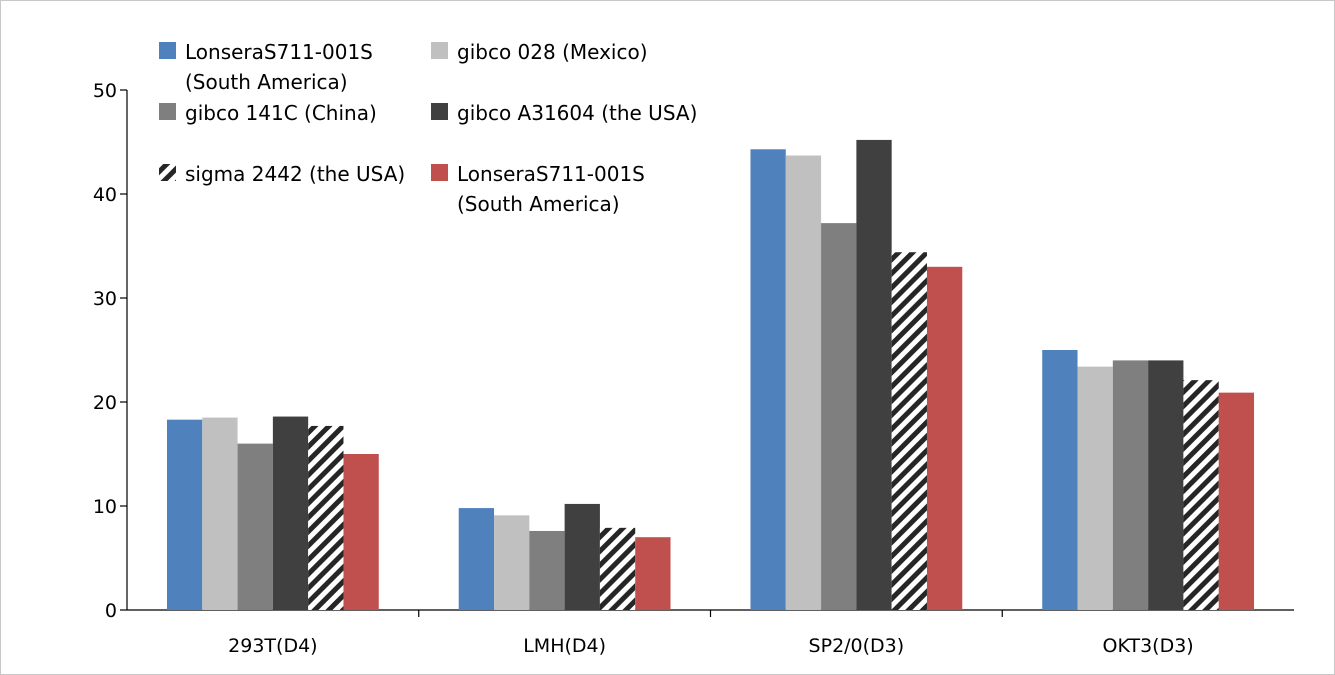 The height and width of the screenshot is (675, 1335). Describe the element at coordinates (272, 646) in the screenshot. I see `x-category-label: 293T(D4)` at that location.